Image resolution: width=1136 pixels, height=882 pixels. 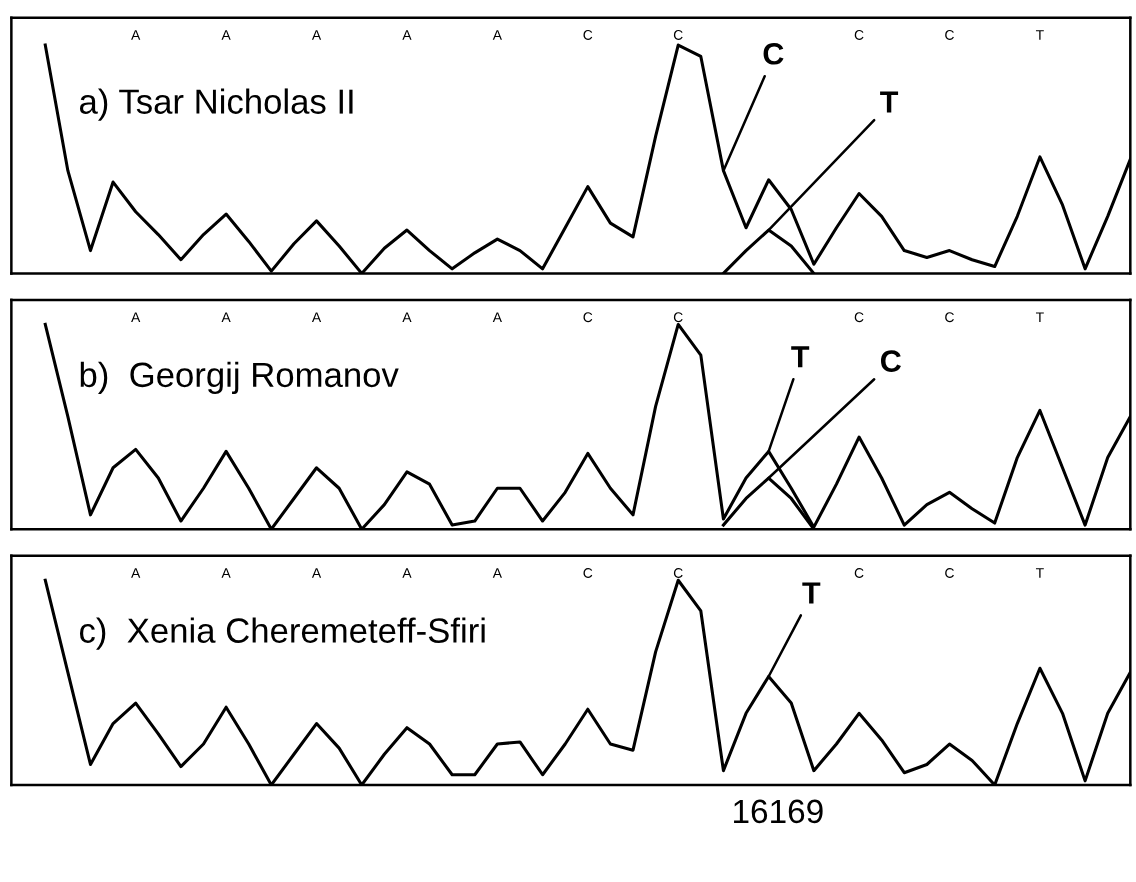 I want to click on text: b) Georgij Romanov, so click(x=239, y=378).